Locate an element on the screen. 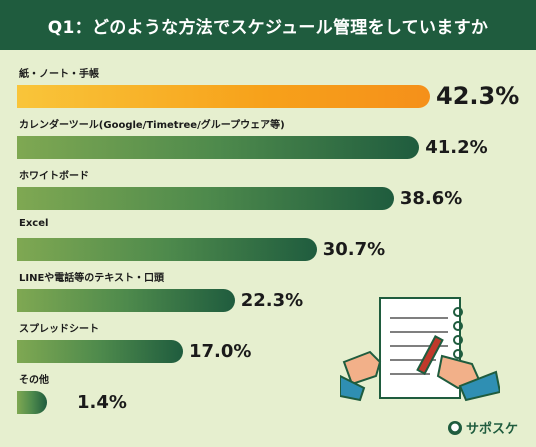 The height and width of the screenshot is (447, 536). category-label: ホワイトボード is located at coordinates (54, 176).